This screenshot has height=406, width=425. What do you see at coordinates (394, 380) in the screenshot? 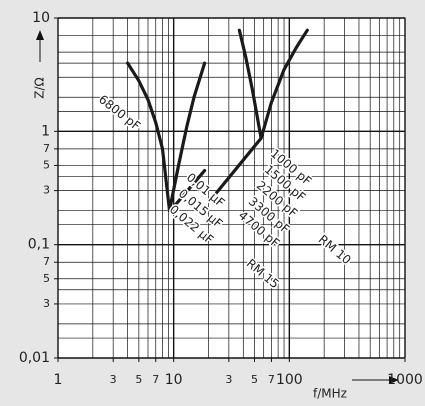
I see `x-arrow-head` at bounding box center [394, 380].